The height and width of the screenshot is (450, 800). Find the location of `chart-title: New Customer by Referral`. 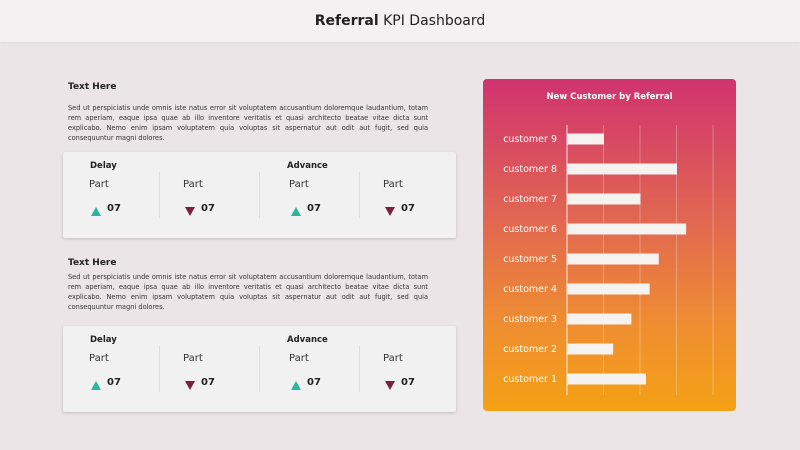

chart-title: New Customer by Referral is located at coordinates (609, 97).